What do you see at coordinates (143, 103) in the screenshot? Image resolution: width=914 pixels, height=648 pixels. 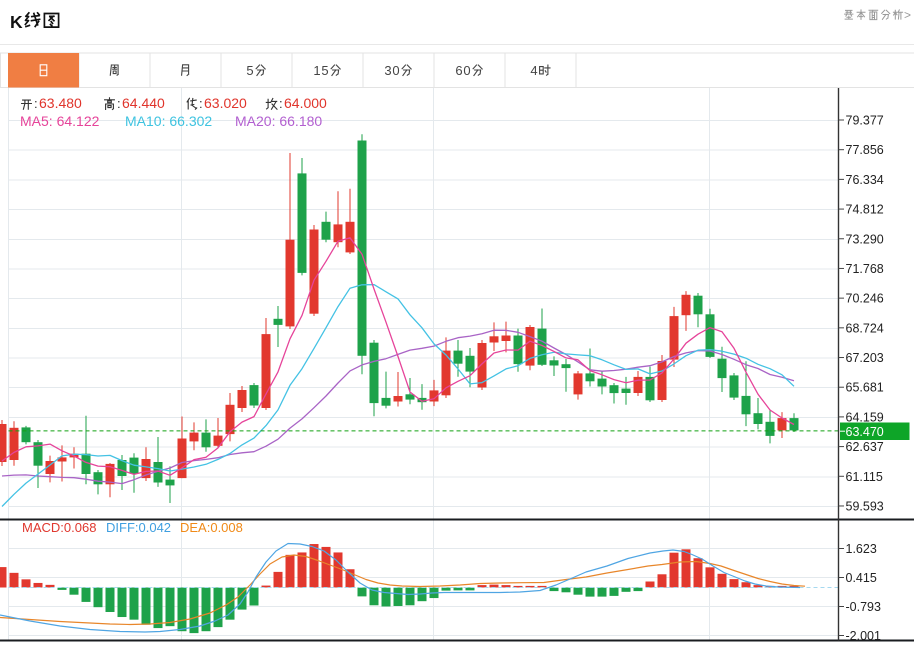 I see `svg-text: 64.440` at bounding box center [143, 103].